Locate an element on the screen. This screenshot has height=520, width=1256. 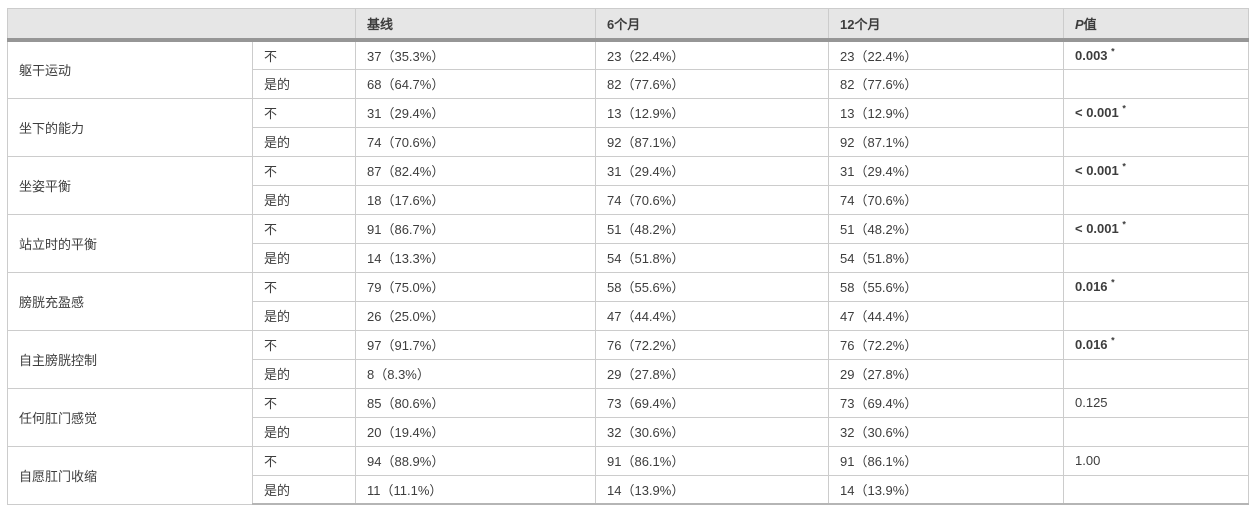
month12-value-cell: 92（87.1%） is located at coordinates (946, 141).